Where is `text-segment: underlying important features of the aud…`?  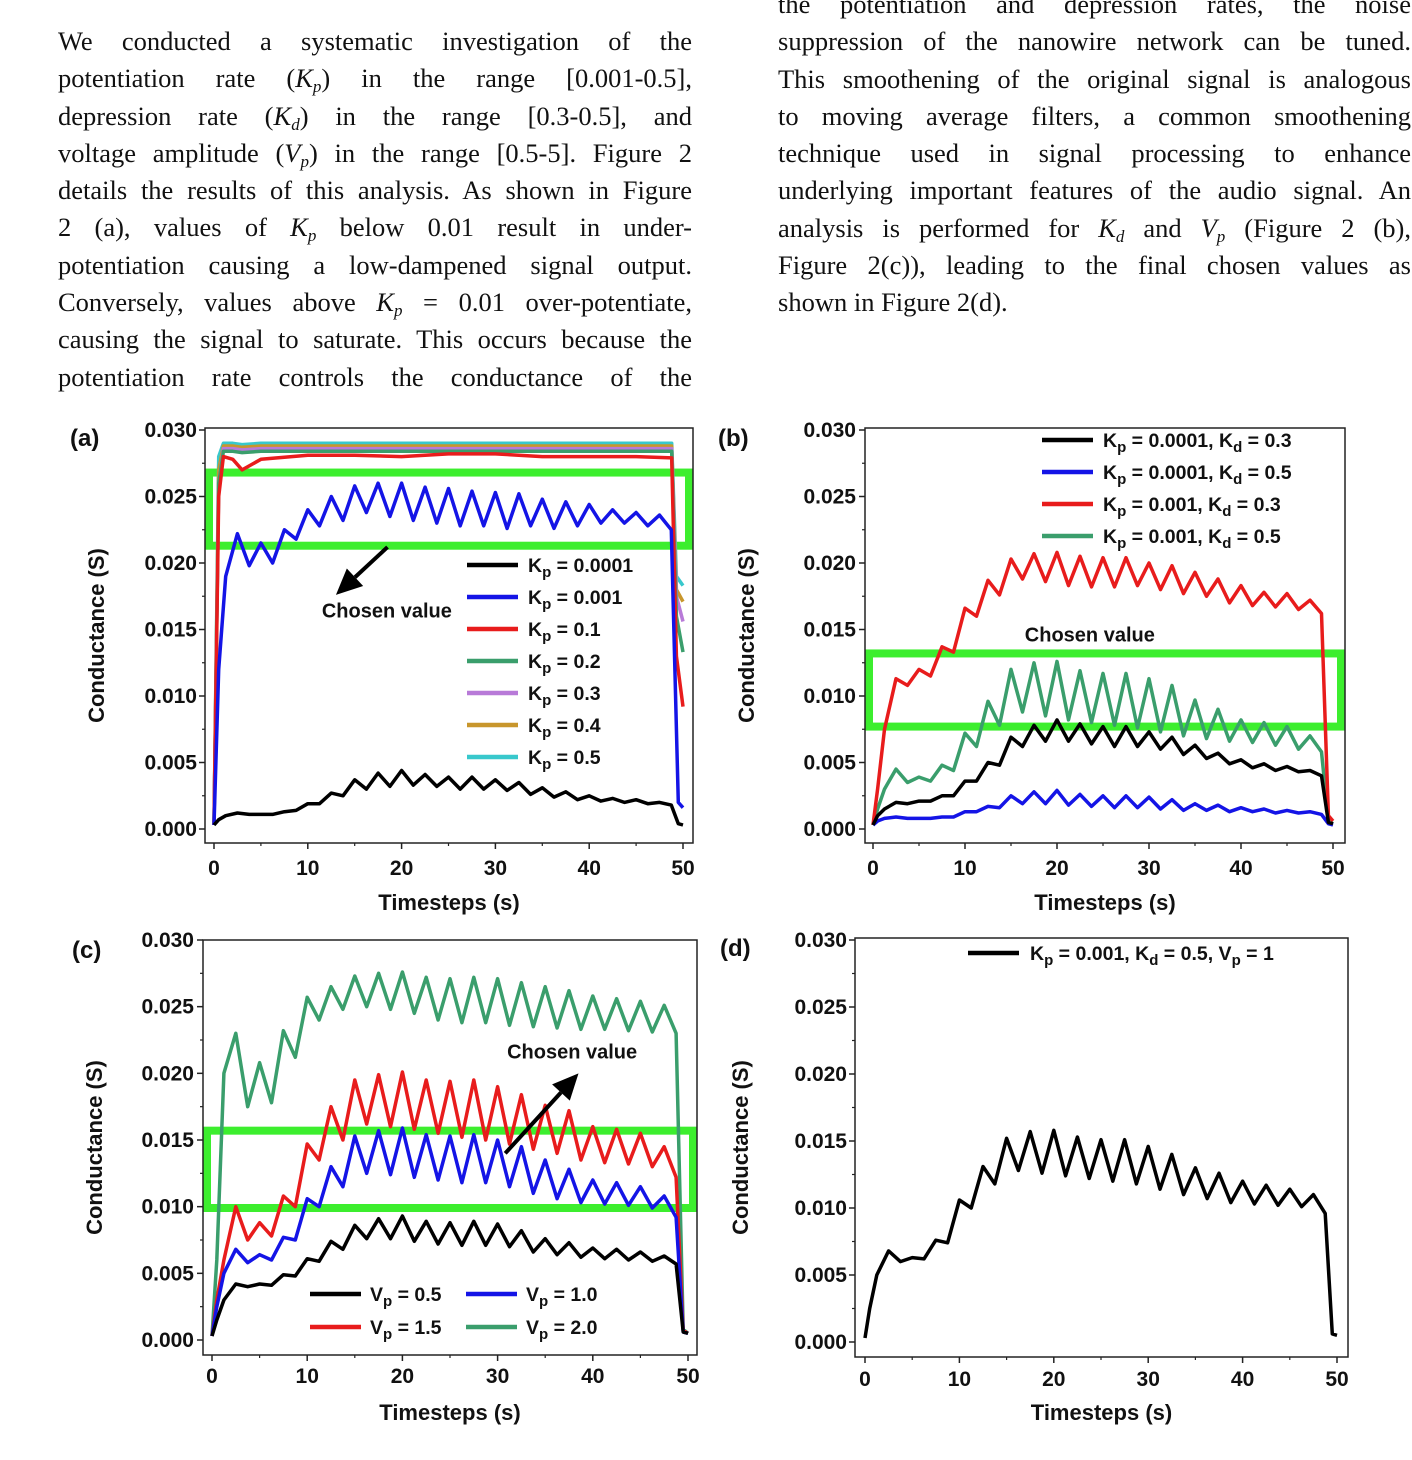 text-segment: underlying important features of the aud… is located at coordinates (1094, 190).